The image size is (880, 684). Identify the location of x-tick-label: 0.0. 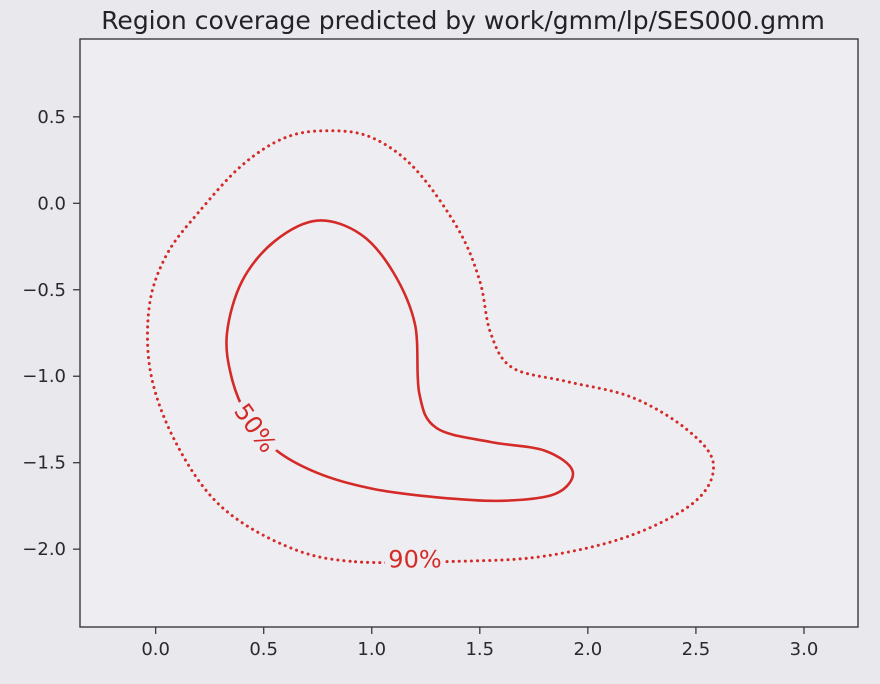
(155, 649).